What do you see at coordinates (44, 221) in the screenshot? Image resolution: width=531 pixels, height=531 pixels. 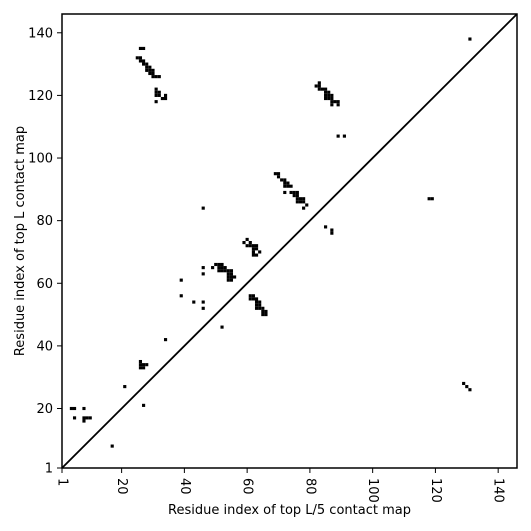 I see `y-tick-label: 80` at bounding box center [44, 221].